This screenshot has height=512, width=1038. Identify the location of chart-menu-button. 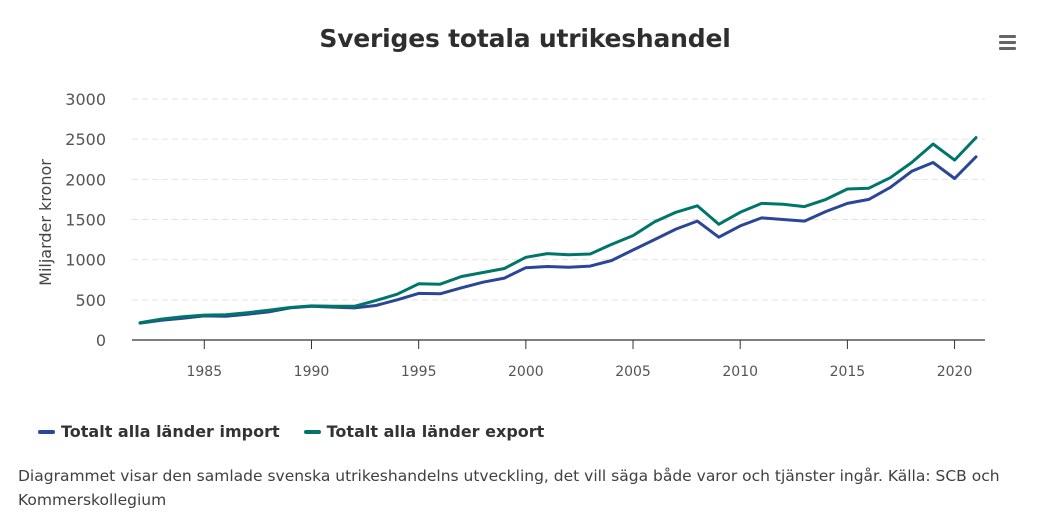
(1008, 43).